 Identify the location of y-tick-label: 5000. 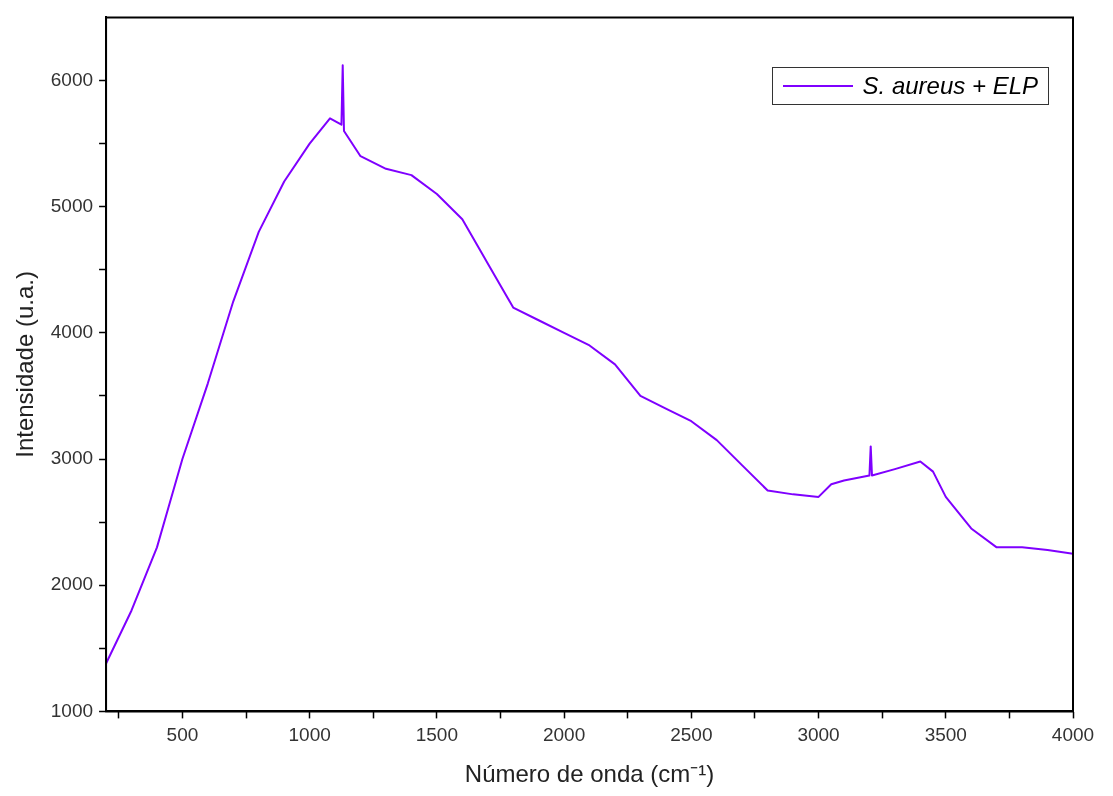
(72, 205).